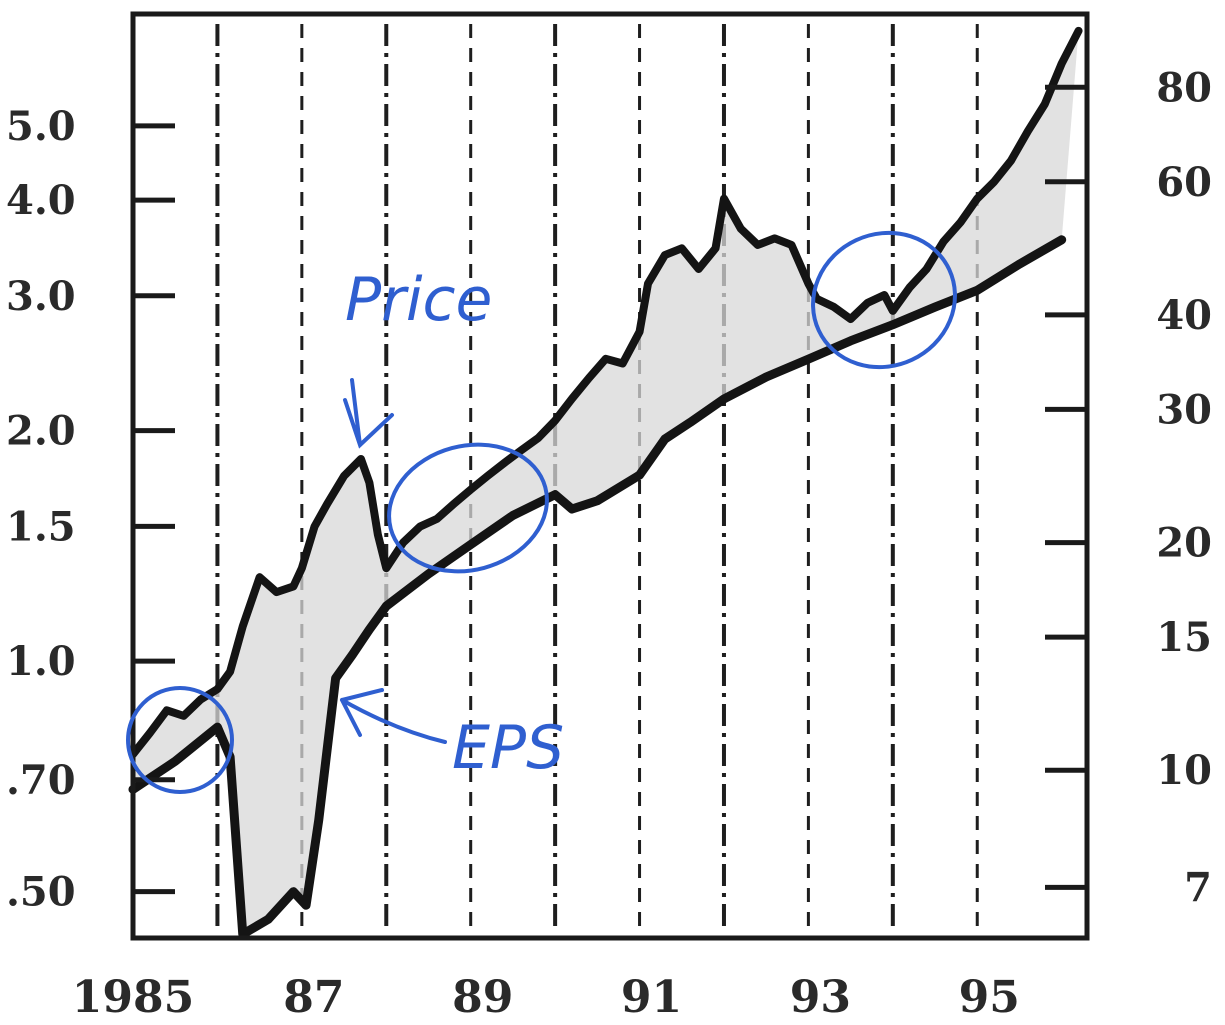  Describe the element at coordinates (1184, 637) in the screenshot. I see `right-tick-label: 15` at that location.